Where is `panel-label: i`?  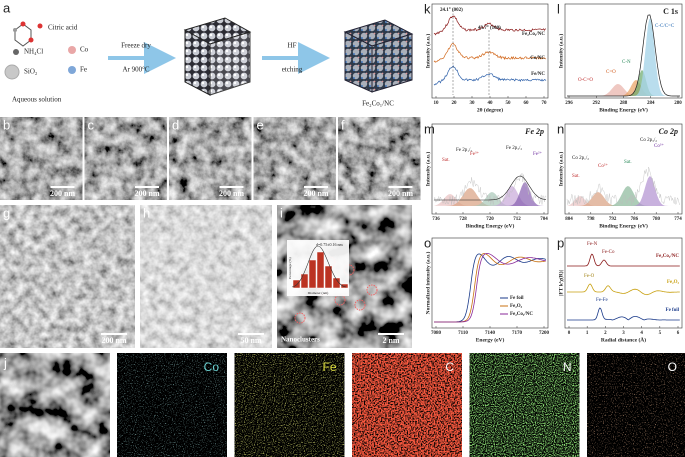
panel-label: i is located at coordinates (281, 212).